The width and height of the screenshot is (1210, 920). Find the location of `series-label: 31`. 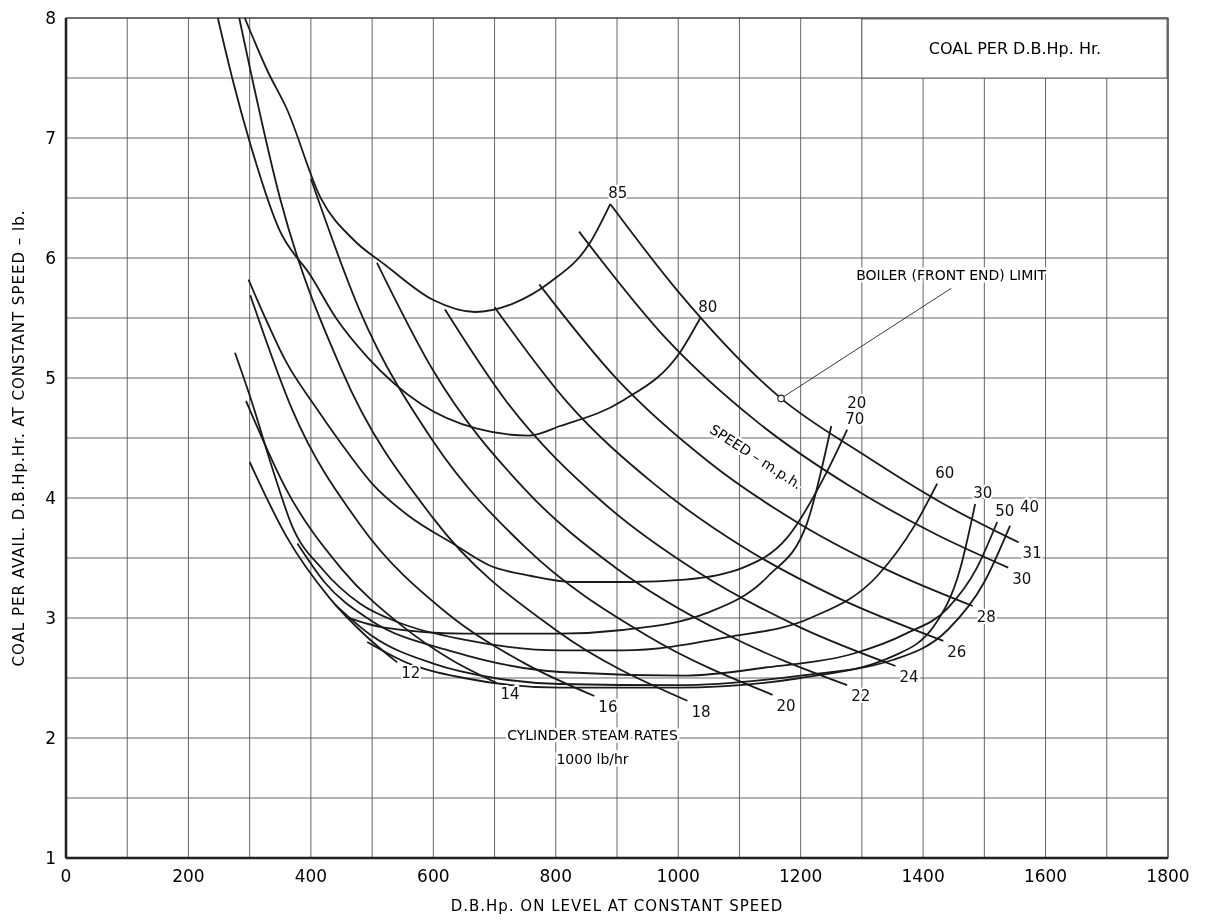

series-label: 31 is located at coordinates (1032, 553).